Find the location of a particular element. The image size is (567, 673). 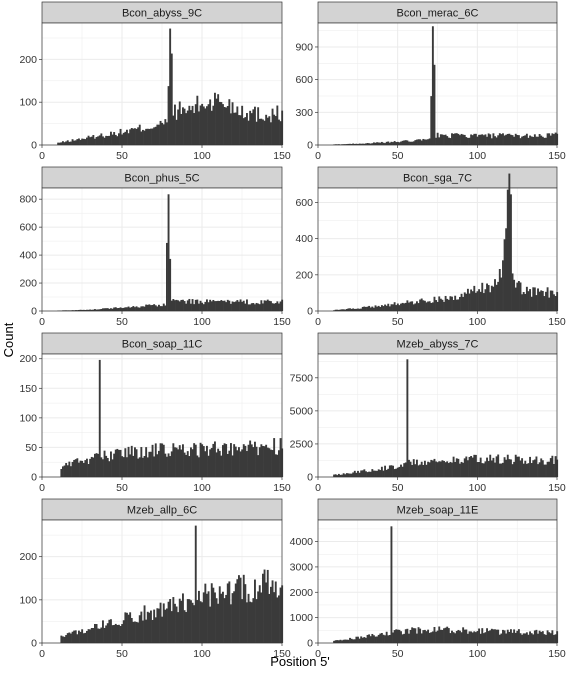

x-tick-label: 100 is located at coordinates (478, 488).